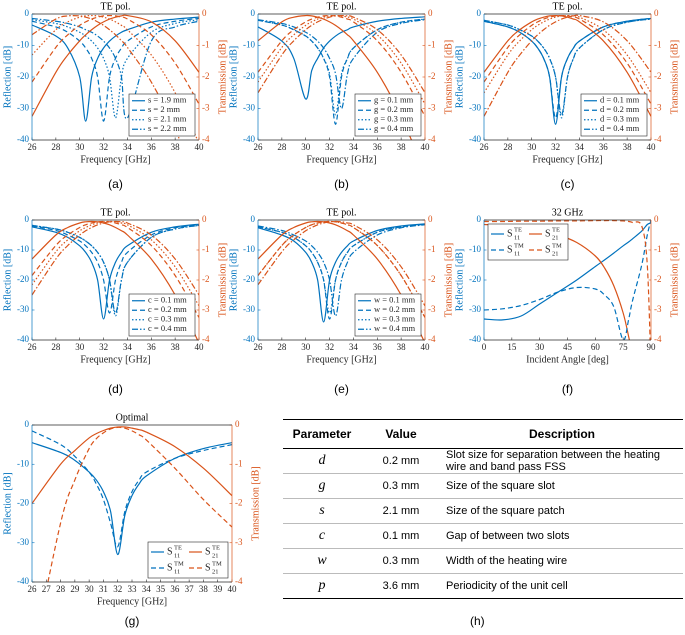  What do you see at coordinates (568, 212) in the screenshot?
I see `chart-title: 32 GHz` at bounding box center [568, 212].